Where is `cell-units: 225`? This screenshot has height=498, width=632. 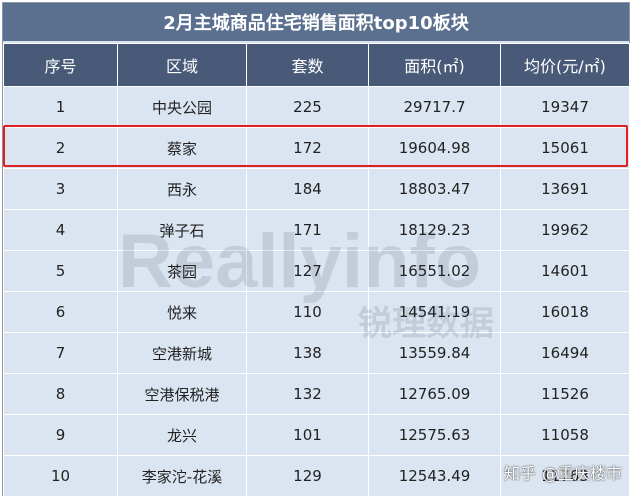 cell-units: 225 is located at coordinates (307, 107).